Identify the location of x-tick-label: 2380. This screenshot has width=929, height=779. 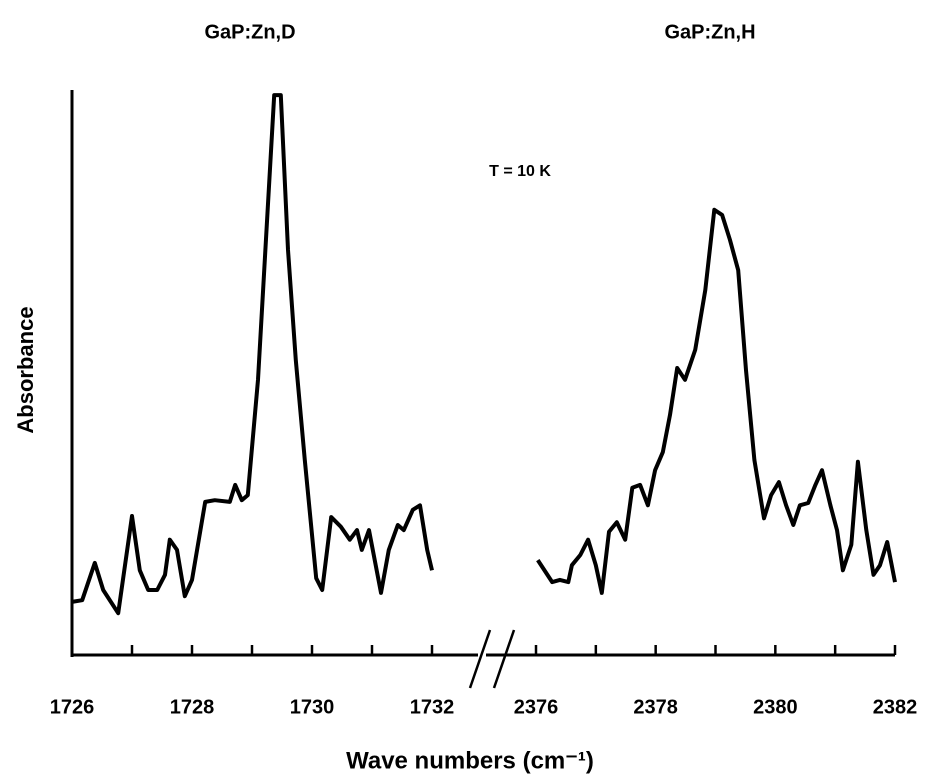
(775, 707).